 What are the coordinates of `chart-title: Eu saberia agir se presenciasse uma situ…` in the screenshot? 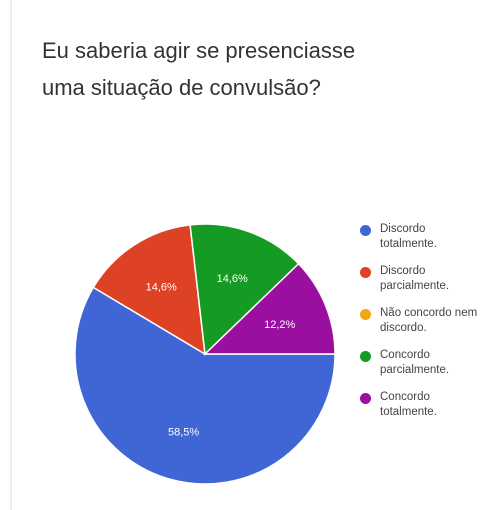 It's located at (199, 69).